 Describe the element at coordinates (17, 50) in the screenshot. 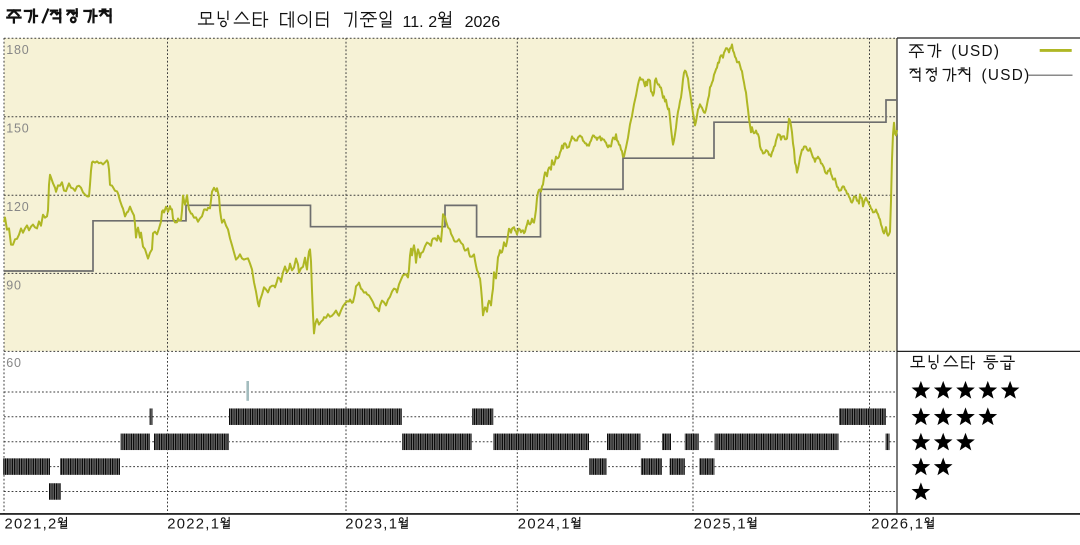

I see `svg-text: 180` at that location.